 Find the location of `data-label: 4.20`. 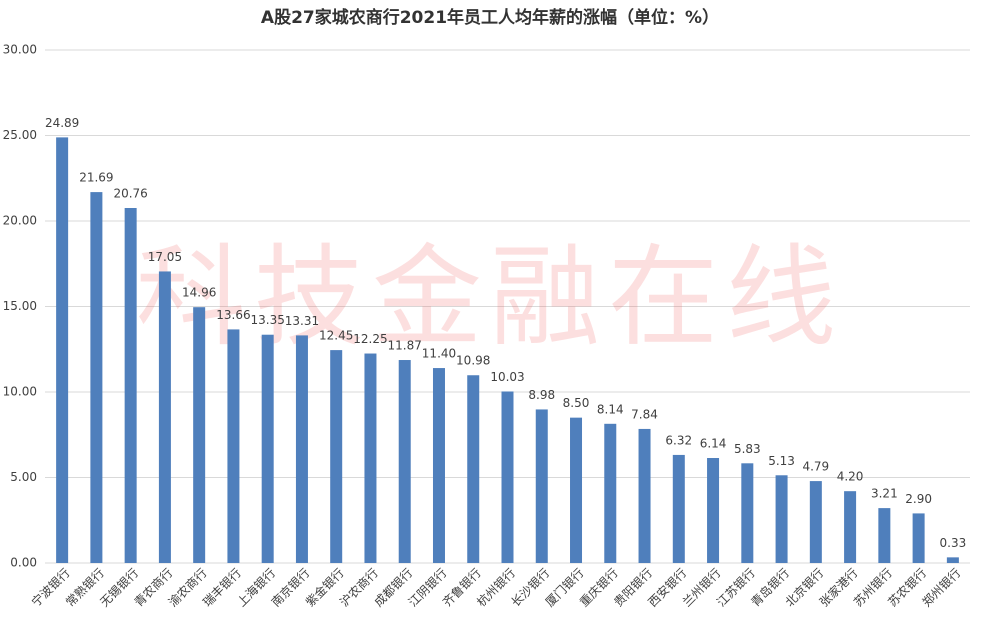

data-label: 4.20 is located at coordinates (850, 477).